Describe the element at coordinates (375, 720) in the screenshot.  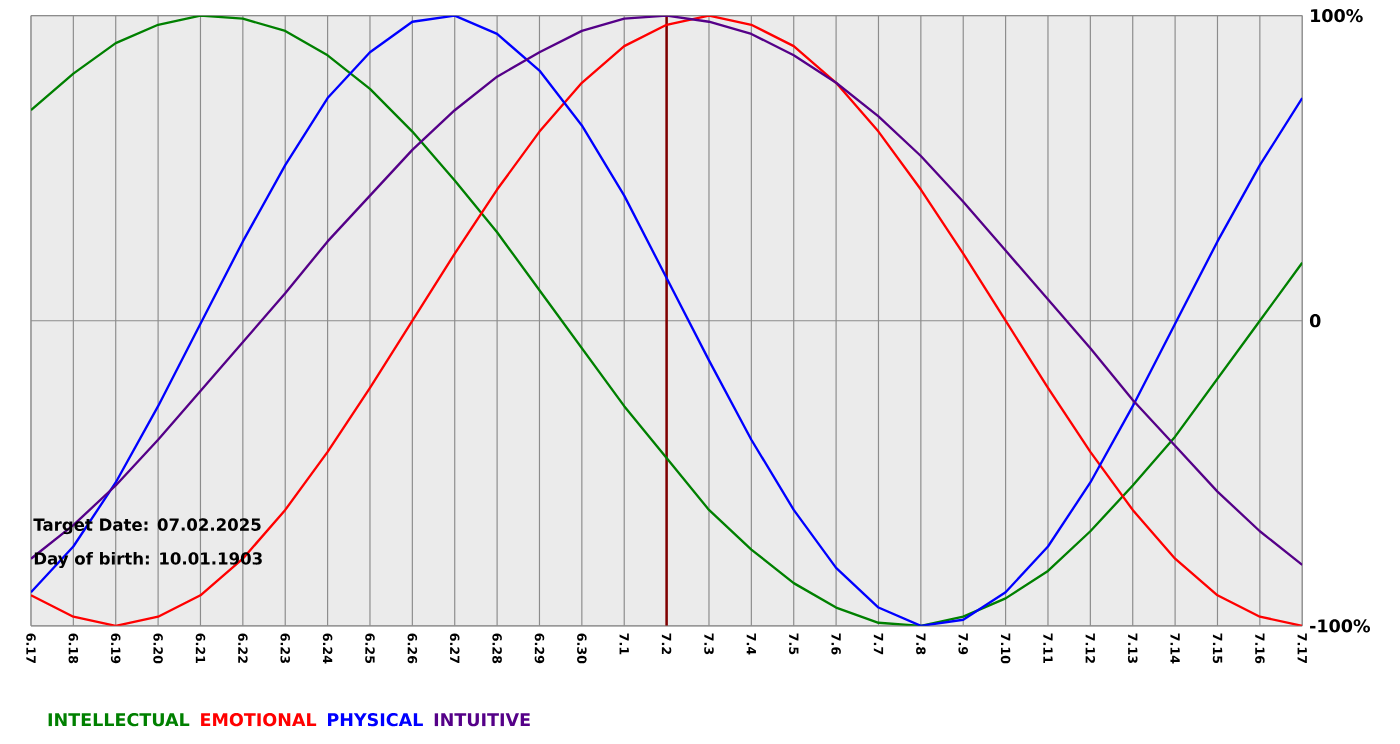
I see `text: PHYSICAL` at that location.